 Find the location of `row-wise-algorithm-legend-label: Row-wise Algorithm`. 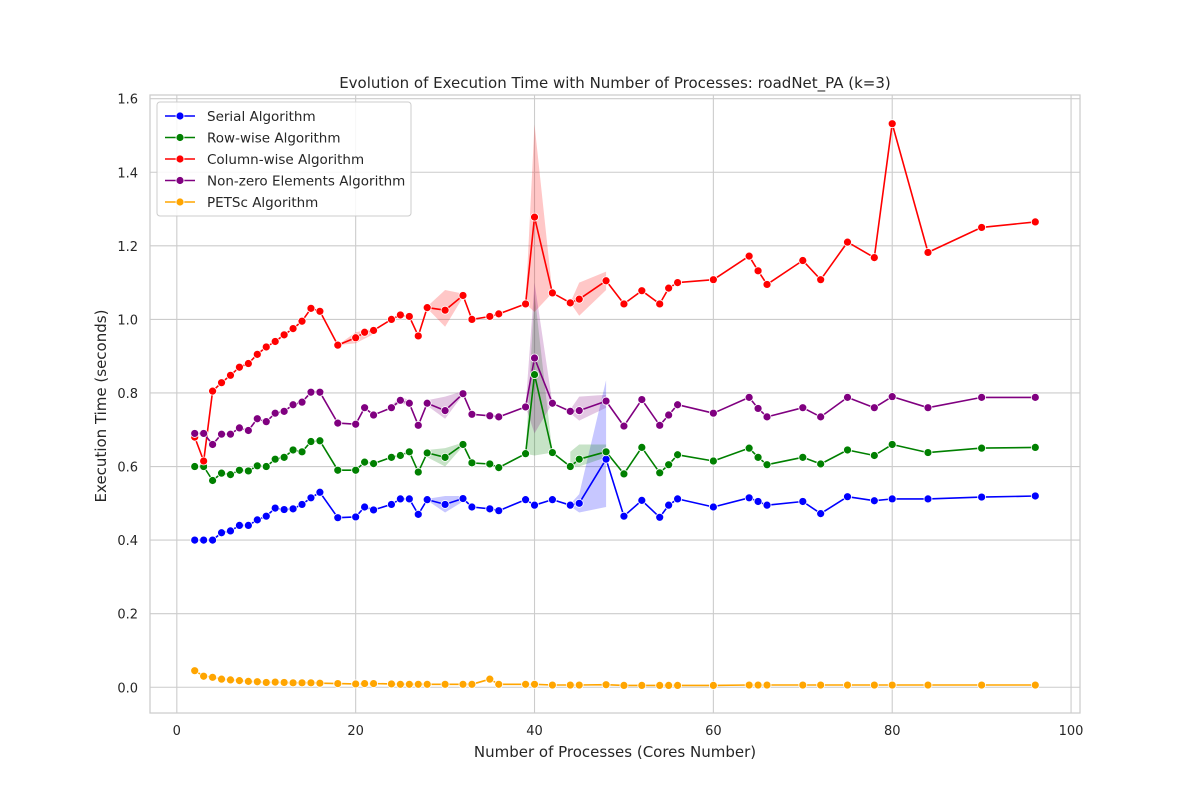

row-wise-algorithm-legend-label: Row-wise Algorithm is located at coordinates (273, 139).